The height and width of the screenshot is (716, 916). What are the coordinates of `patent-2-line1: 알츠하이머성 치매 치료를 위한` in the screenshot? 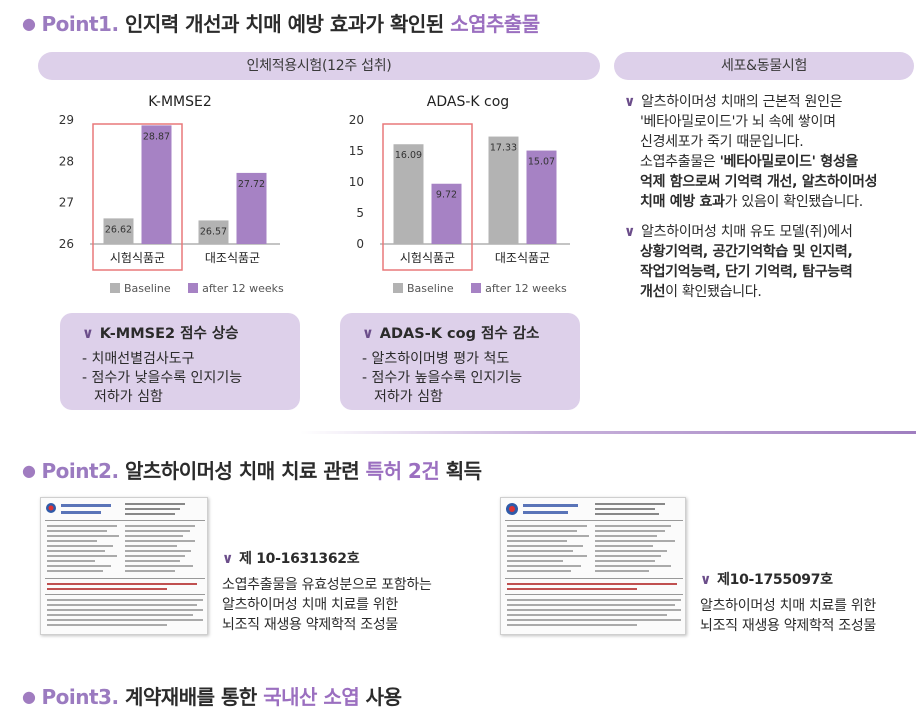 It's located at (788, 606).